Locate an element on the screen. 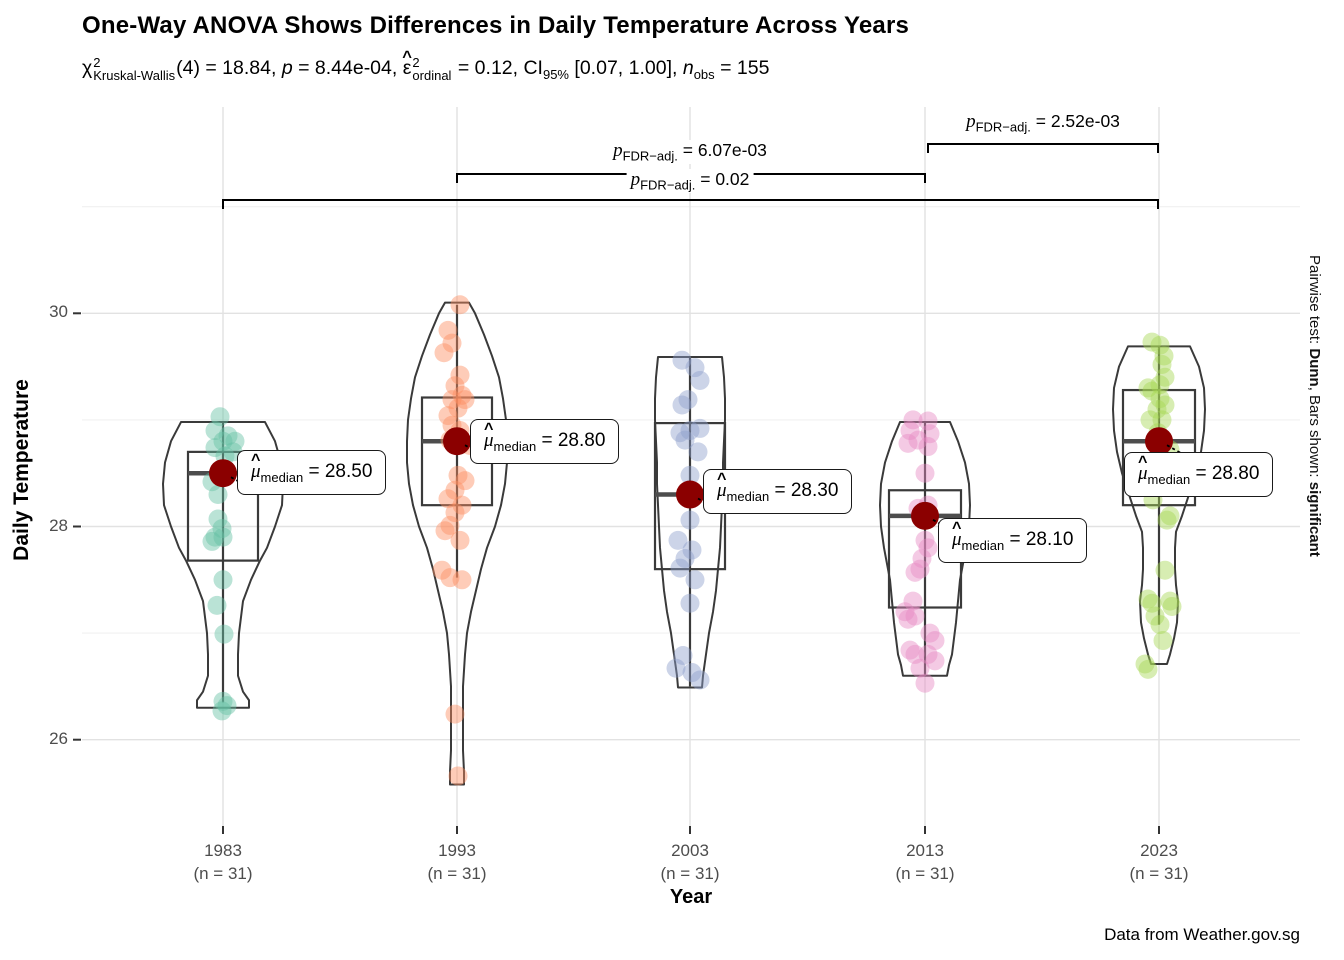 This screenshot has height=960, width=1344. pairwise-note-prefix: Pairwise test: is located at coordinates (1314, 302).